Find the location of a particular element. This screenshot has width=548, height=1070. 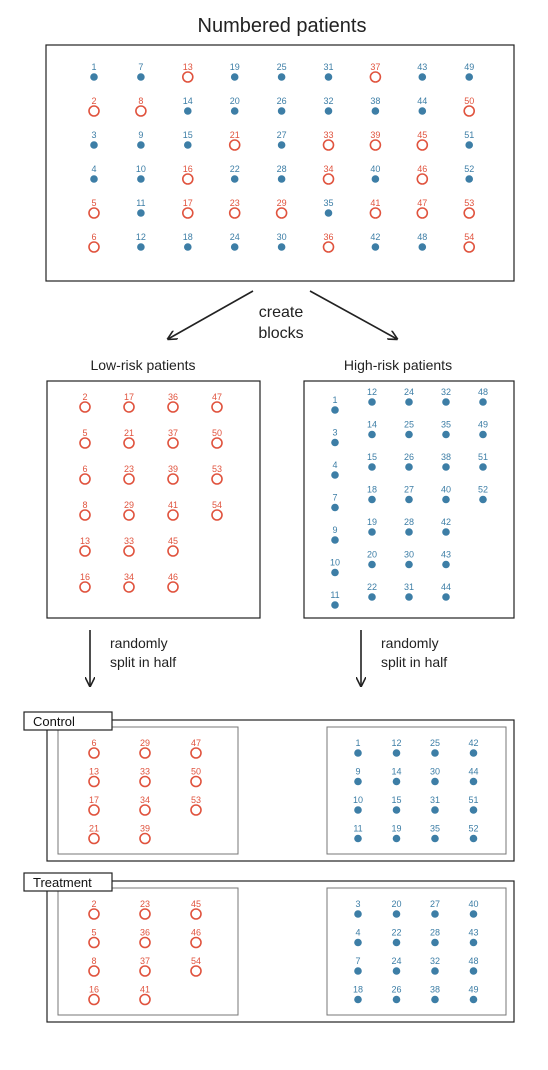

patient-number-label: 53 is located at coordinates (217, 469).